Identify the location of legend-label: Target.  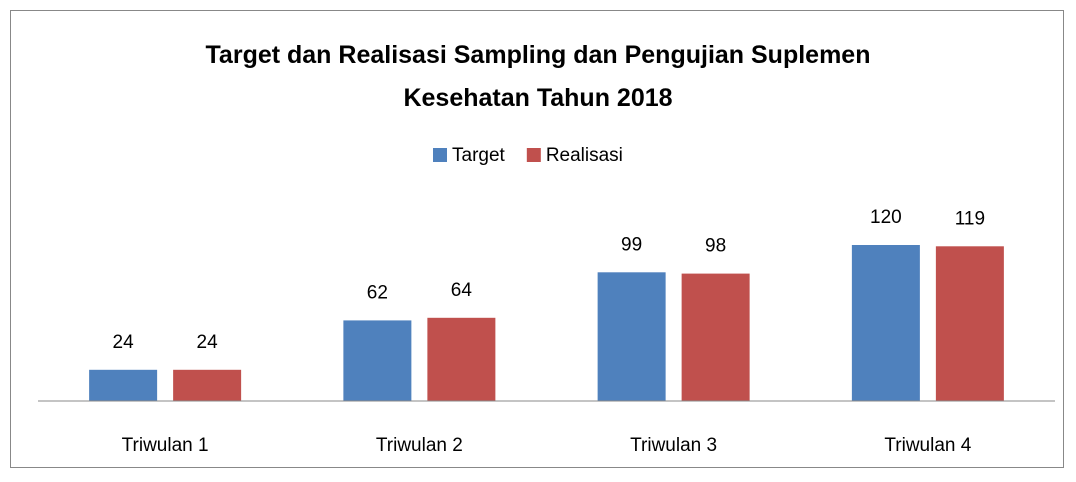
(479, 155).